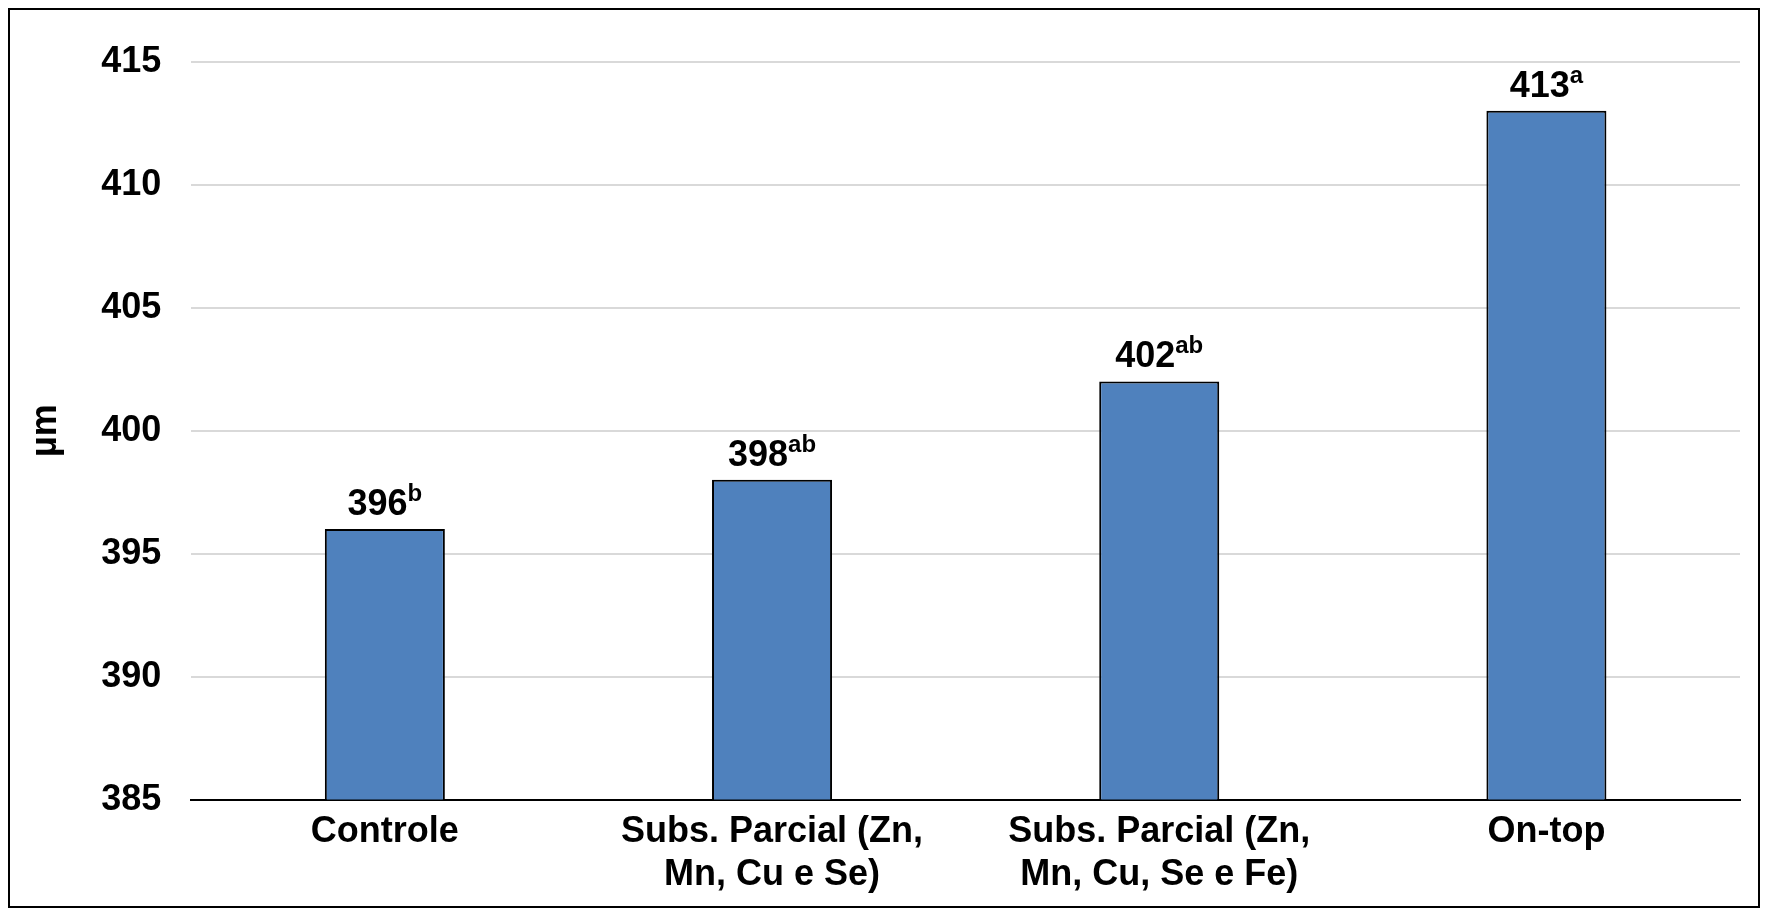  I want to click on y-tick-label: 385, so click(131, 797).